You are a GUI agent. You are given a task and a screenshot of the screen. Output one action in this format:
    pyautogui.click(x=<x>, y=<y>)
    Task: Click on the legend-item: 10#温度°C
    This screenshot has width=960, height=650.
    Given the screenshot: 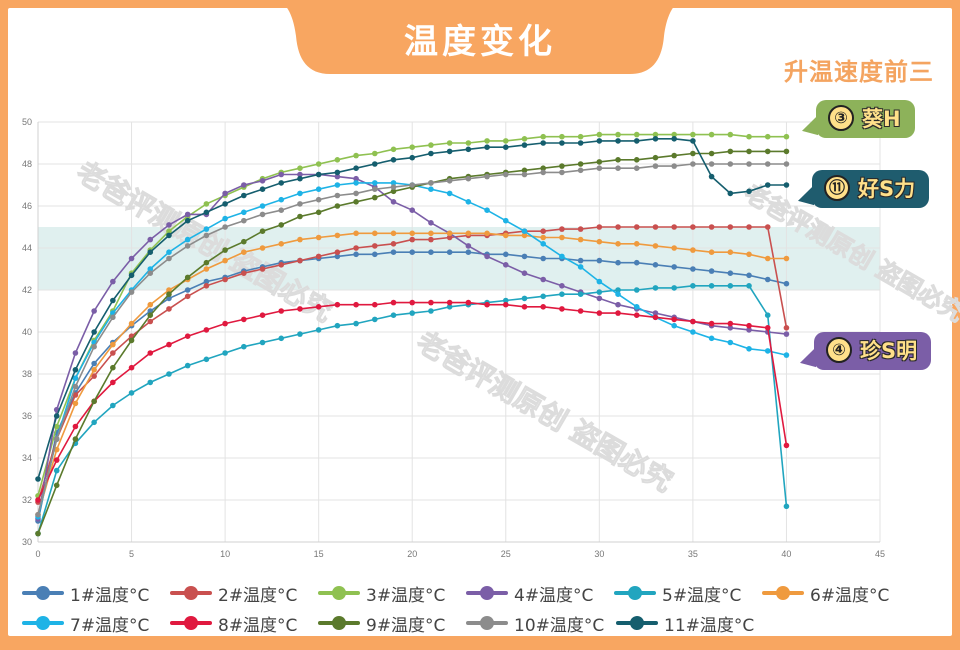 What is the action you would take?
    pyautogui.click(x=535, y=624)
    